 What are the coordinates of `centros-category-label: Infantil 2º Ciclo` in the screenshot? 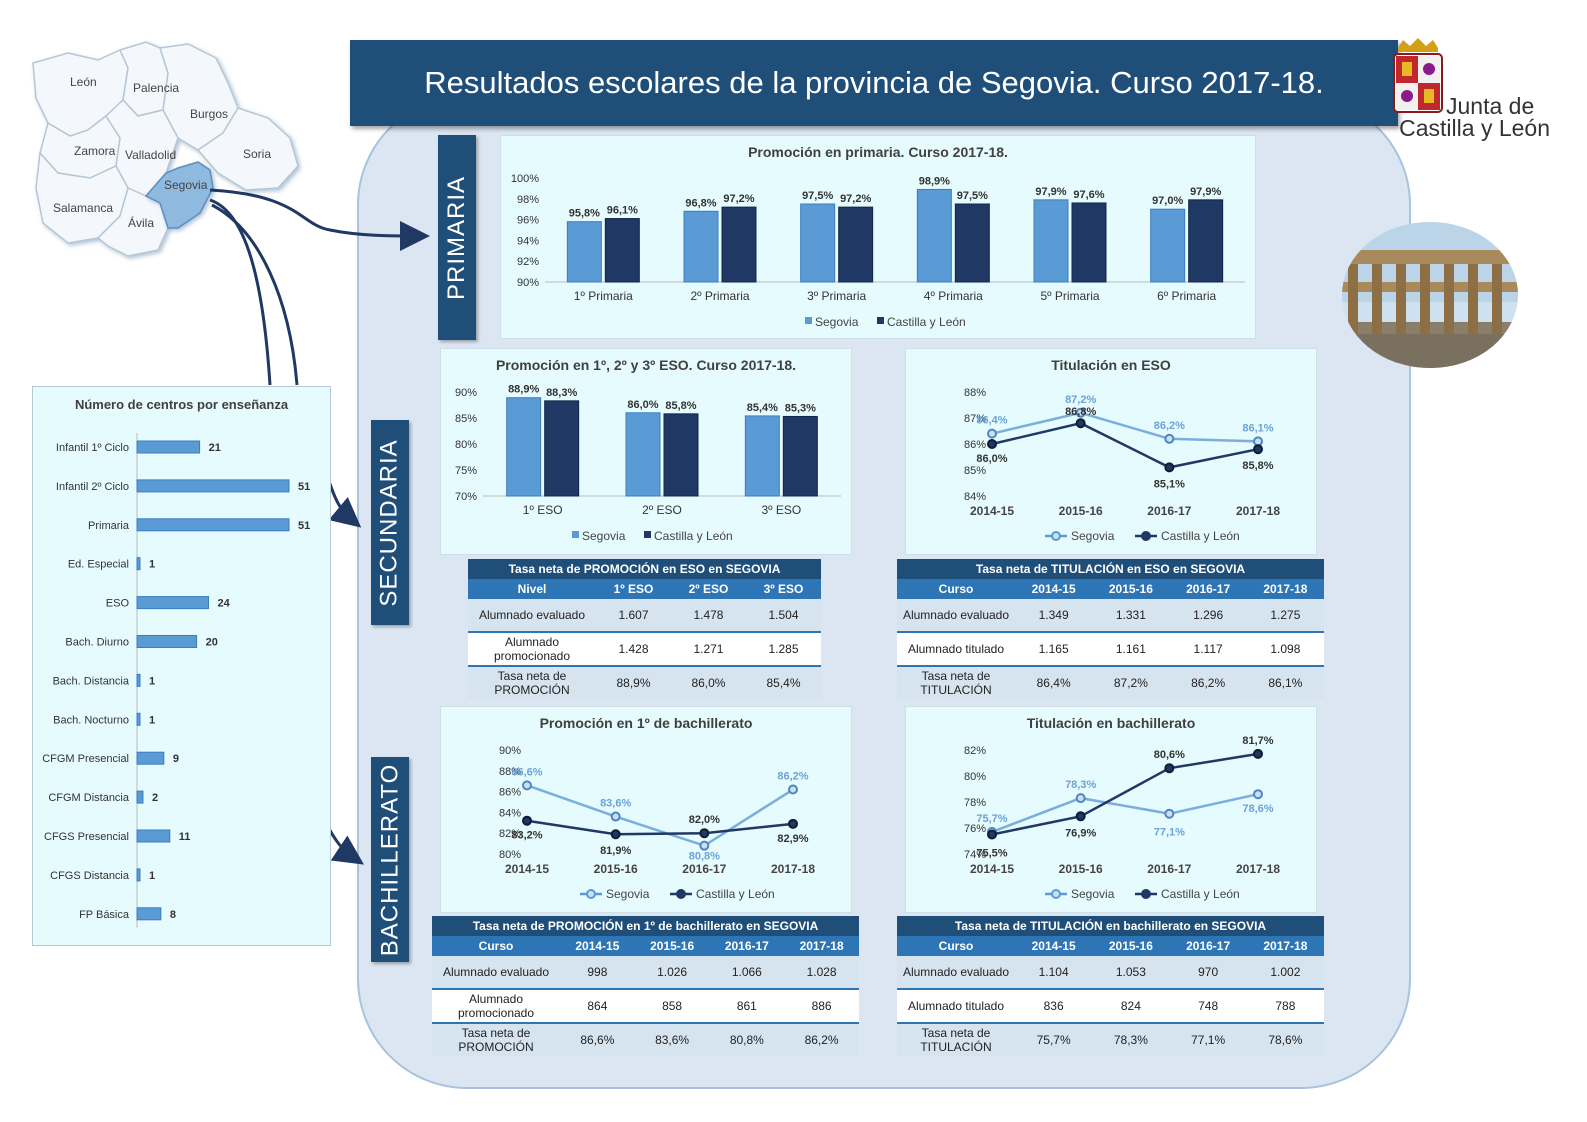 It's located at (92, 487).